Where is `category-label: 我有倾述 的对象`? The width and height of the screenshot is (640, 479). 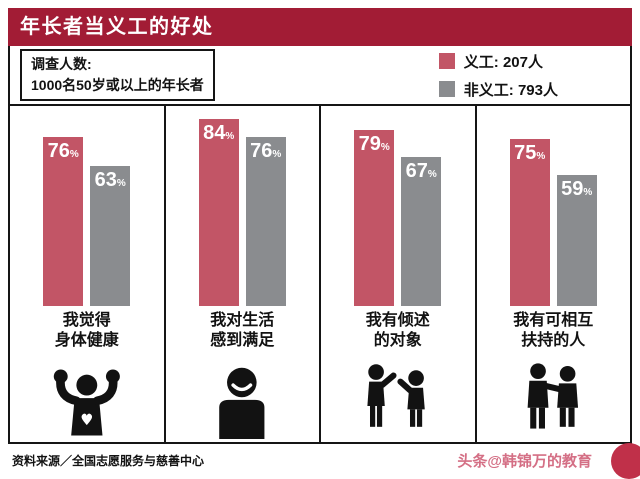
category-label: 我有倾述 的对象 is located at coordinates (397, 331).